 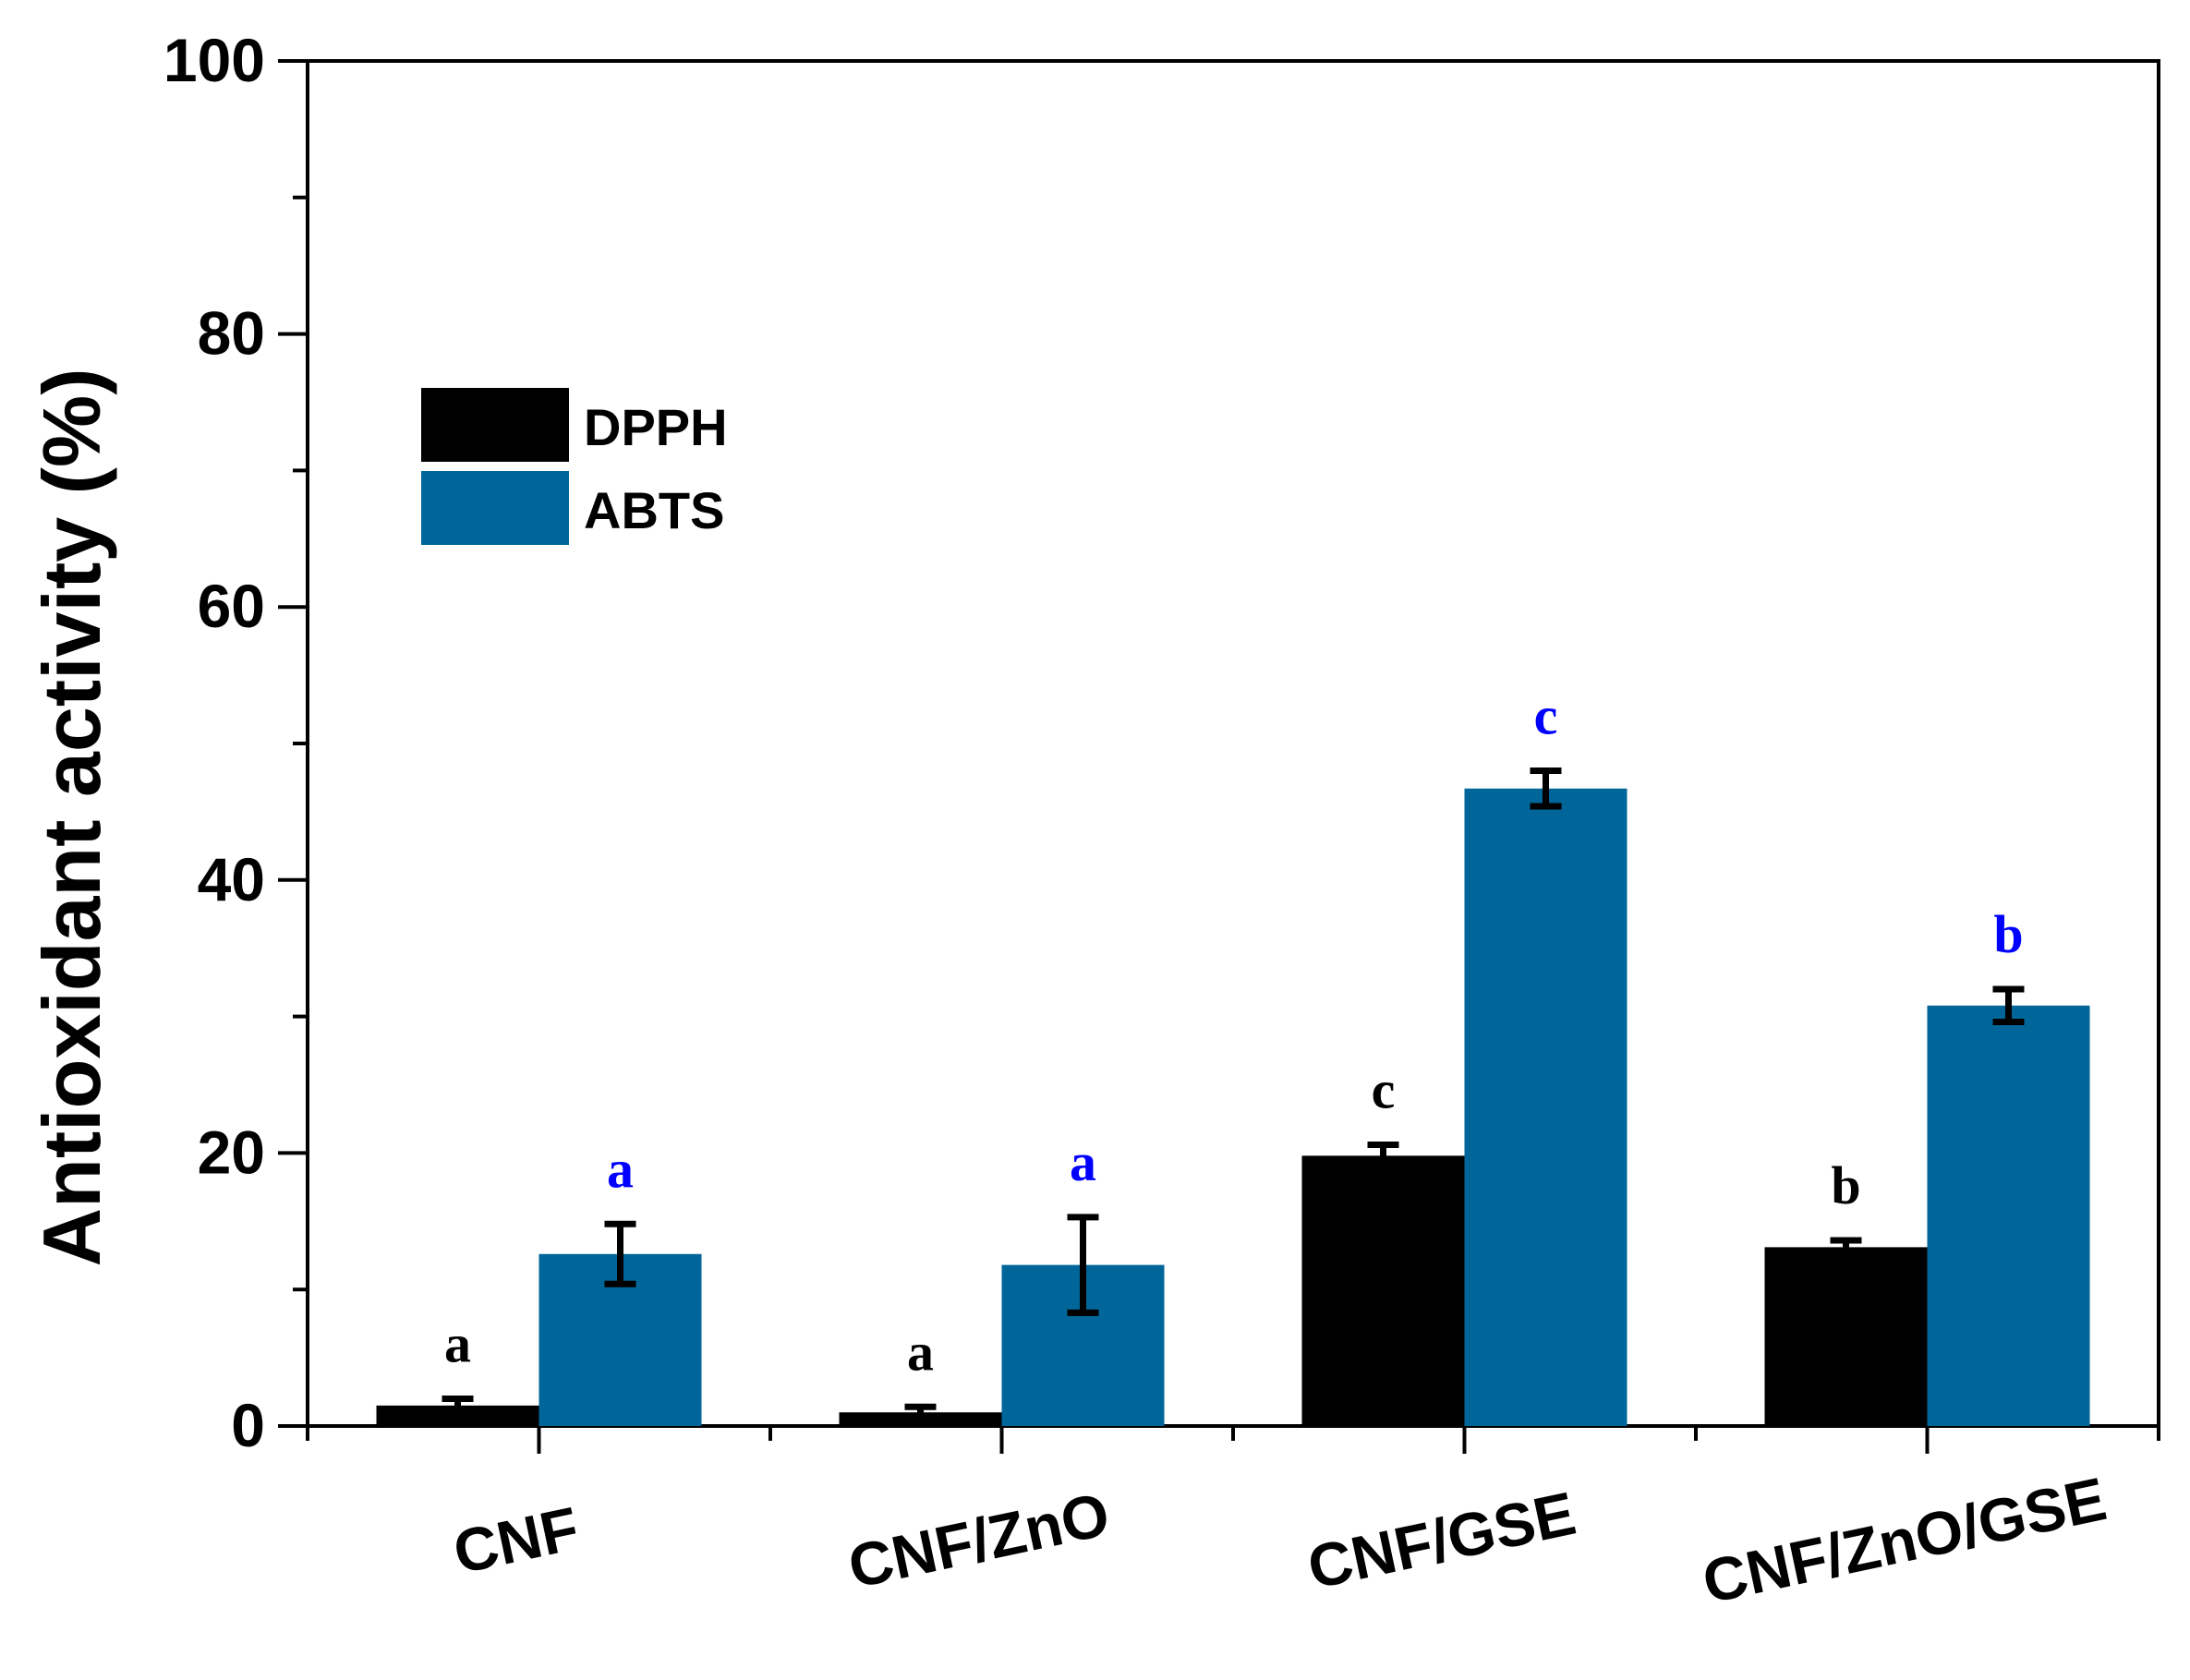 I want to click on y-tick-label: 80, so click(x=231, y=333).